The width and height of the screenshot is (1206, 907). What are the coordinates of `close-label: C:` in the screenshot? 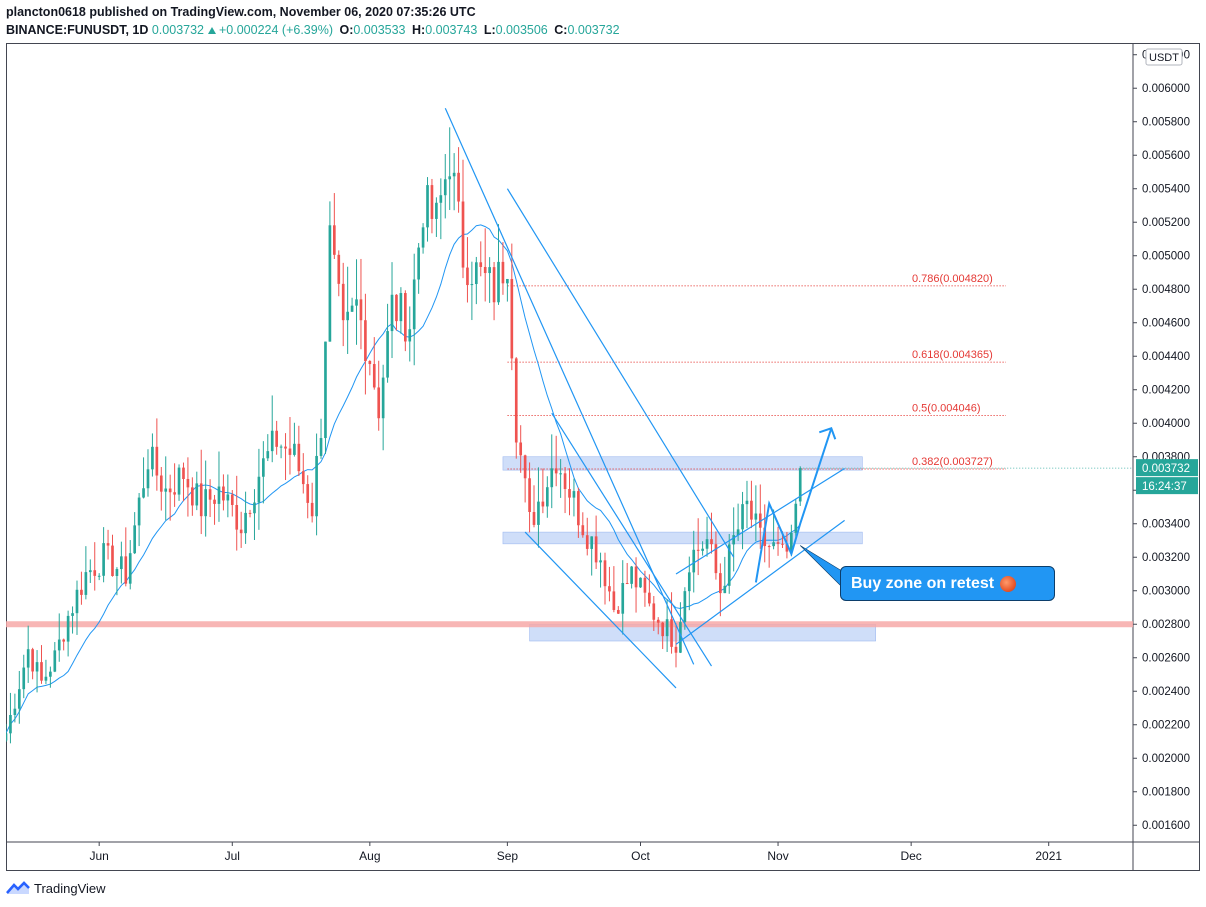 It's located at (561, 30).